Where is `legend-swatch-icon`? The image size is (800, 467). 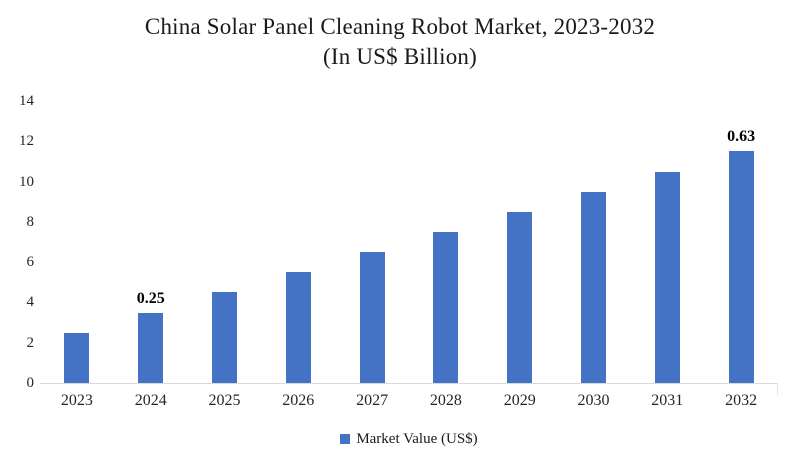 legend-swatch-icon is located at coordinates (345, 439).